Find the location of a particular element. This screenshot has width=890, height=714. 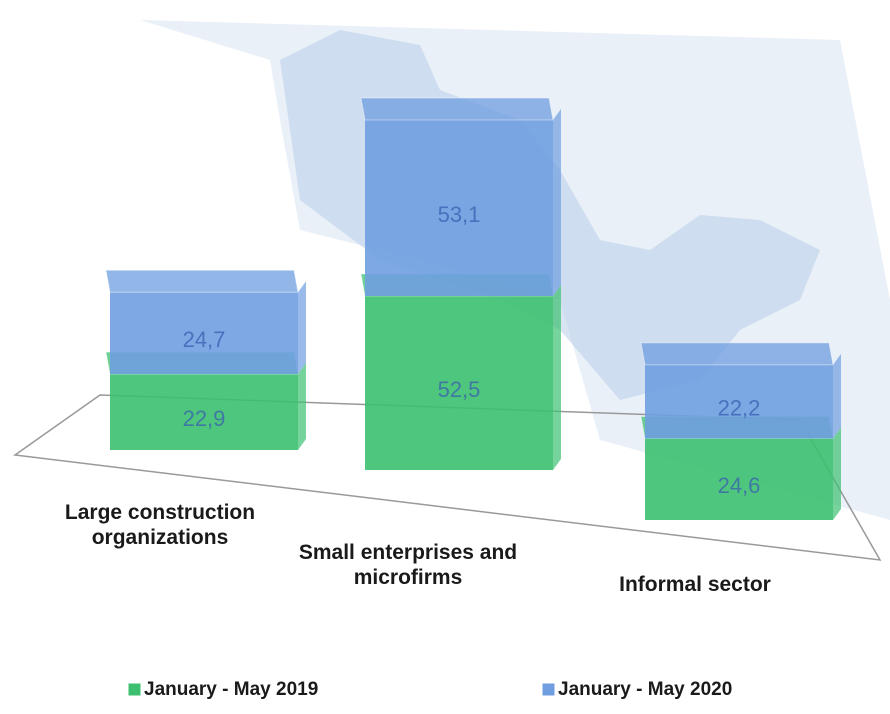

category-label: Small enterprises and microfirms is located at coordinates (408, 565).